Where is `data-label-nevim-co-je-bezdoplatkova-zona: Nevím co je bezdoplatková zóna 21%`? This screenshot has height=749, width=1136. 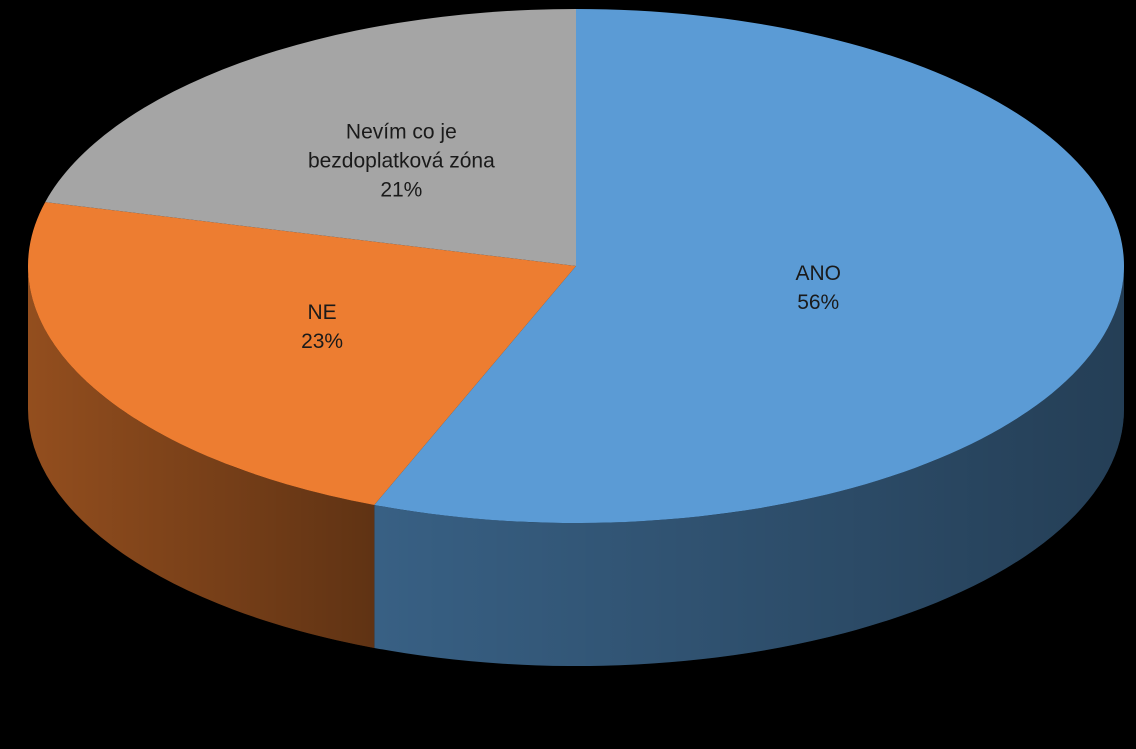 data-label-nevim-co-je-bezdoplatkova-zona: Nevím co je bezdoplatková zóna 21% is located at coordinates (401, 160).